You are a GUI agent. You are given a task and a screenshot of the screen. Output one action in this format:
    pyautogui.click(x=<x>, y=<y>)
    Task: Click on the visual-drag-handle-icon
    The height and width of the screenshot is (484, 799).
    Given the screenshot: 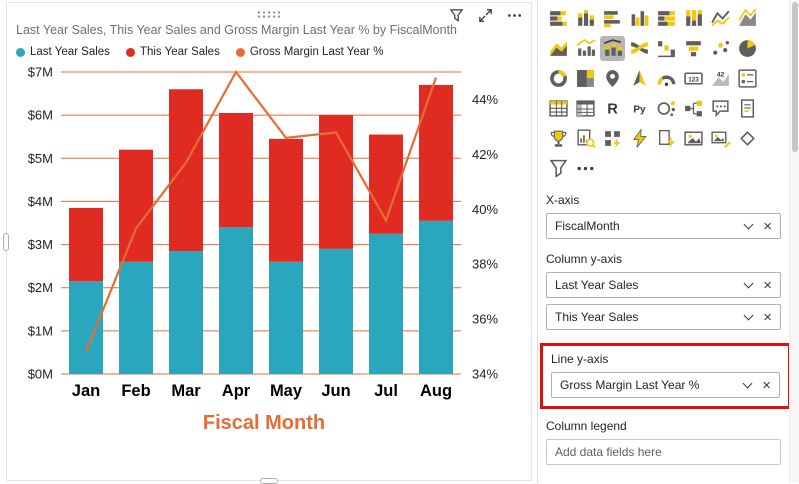 What is the action you would take?
    pyautogui.click(x=269, y=15)
    